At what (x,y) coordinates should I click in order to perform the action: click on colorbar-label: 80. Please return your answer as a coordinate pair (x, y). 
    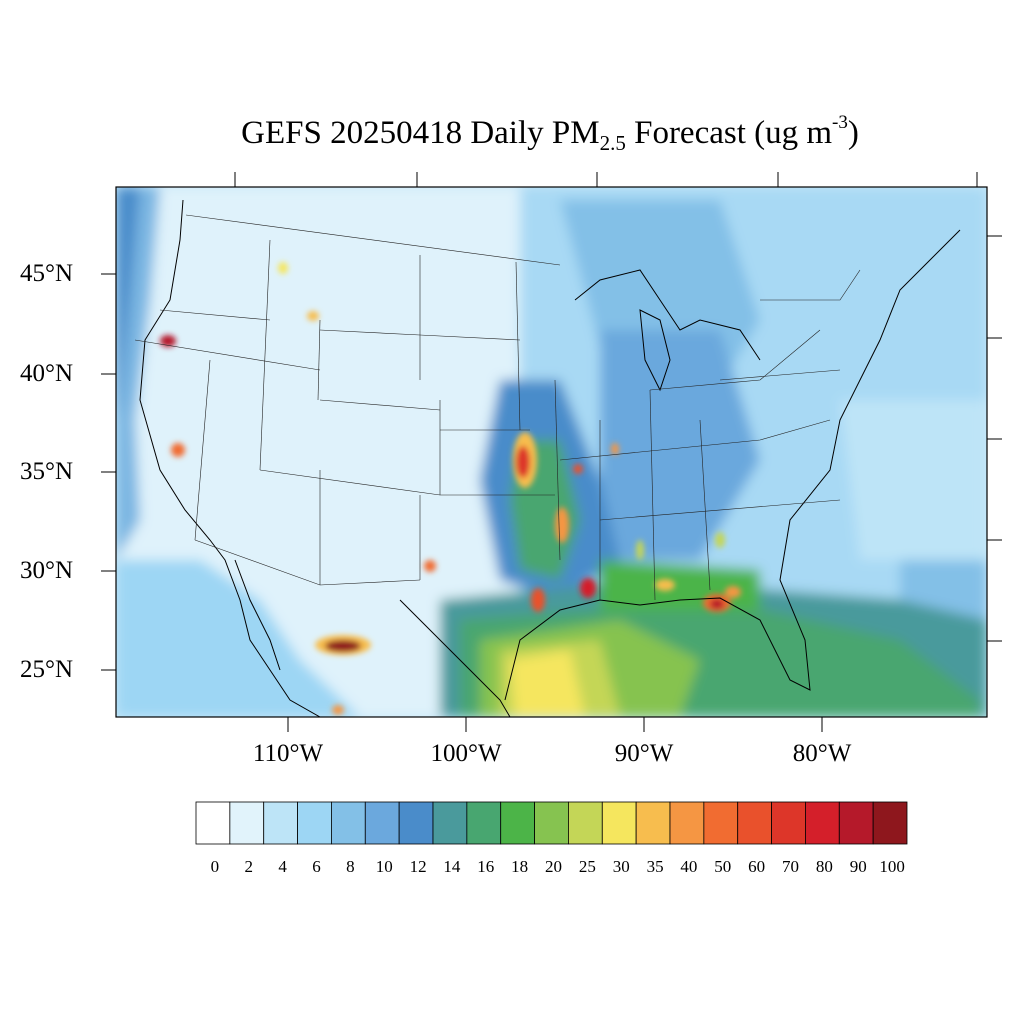
    Looking at the image, I should click on (824, 866).